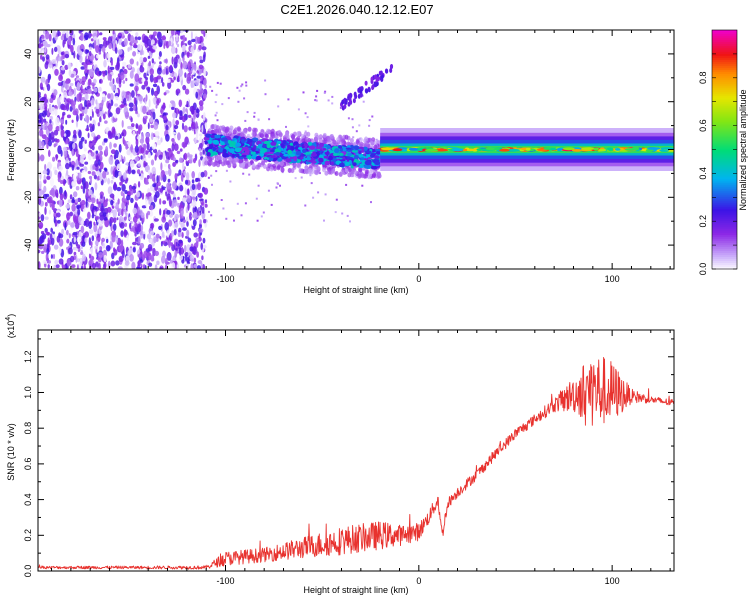 This screenshot has height=600, width=750. I want to click on colorbar-tick-label: 0.2, so click(703, 221).